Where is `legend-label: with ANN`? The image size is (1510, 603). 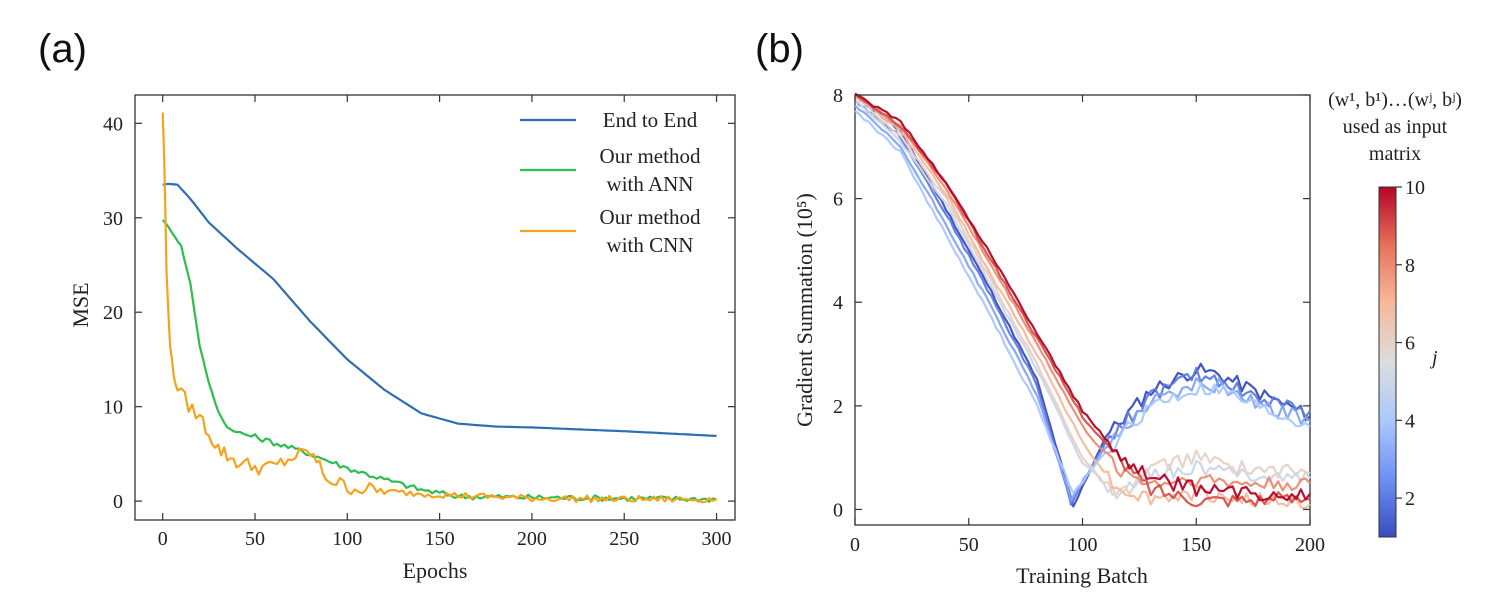
legend-label: with ANN is located at coordinates (650, 184).